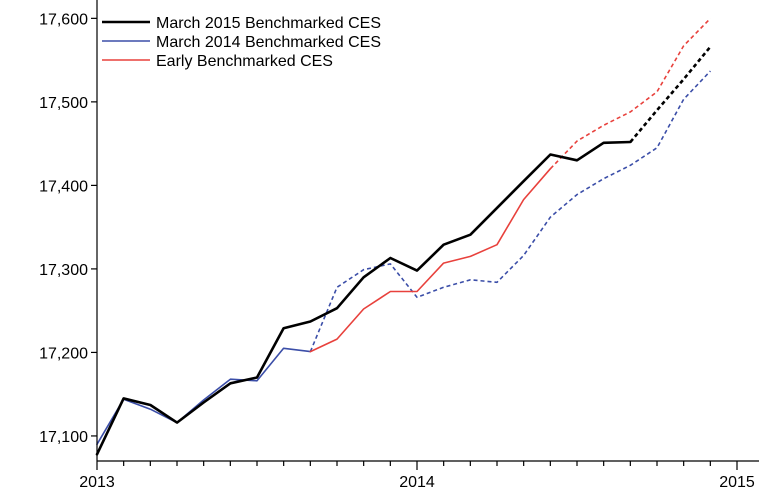  I want to click on x-tick-label: 2015, so click(737, 482).